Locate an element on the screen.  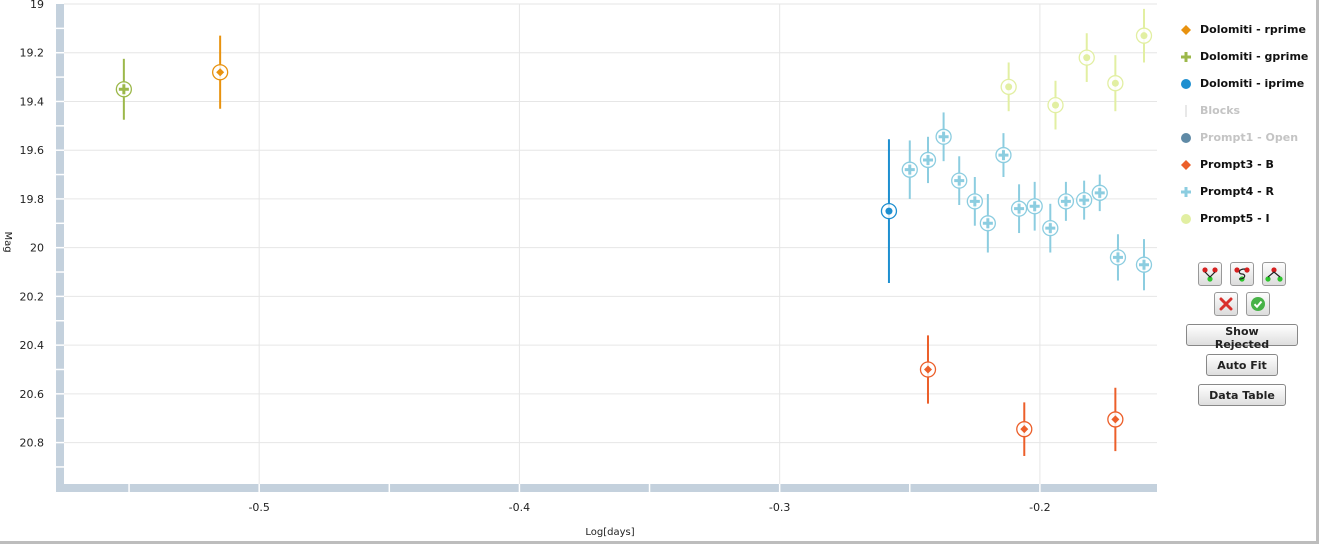
y-tick-label: 19 is located at coordinates (37, 5).